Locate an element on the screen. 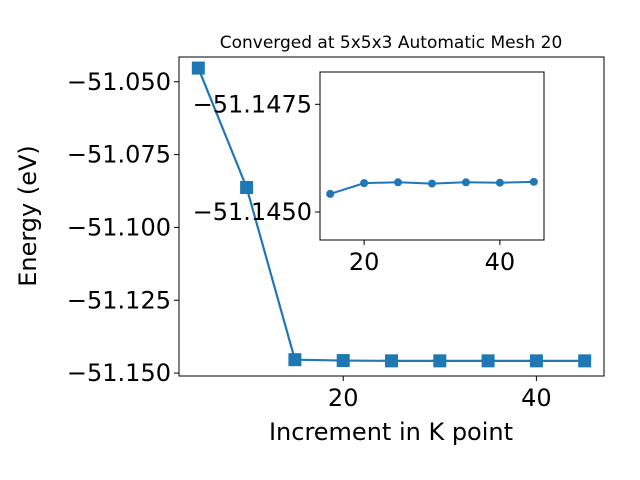 This screenshot has height=480, width=640. main-y-tick-label: −51.075 is located at coordinates (119, 155).